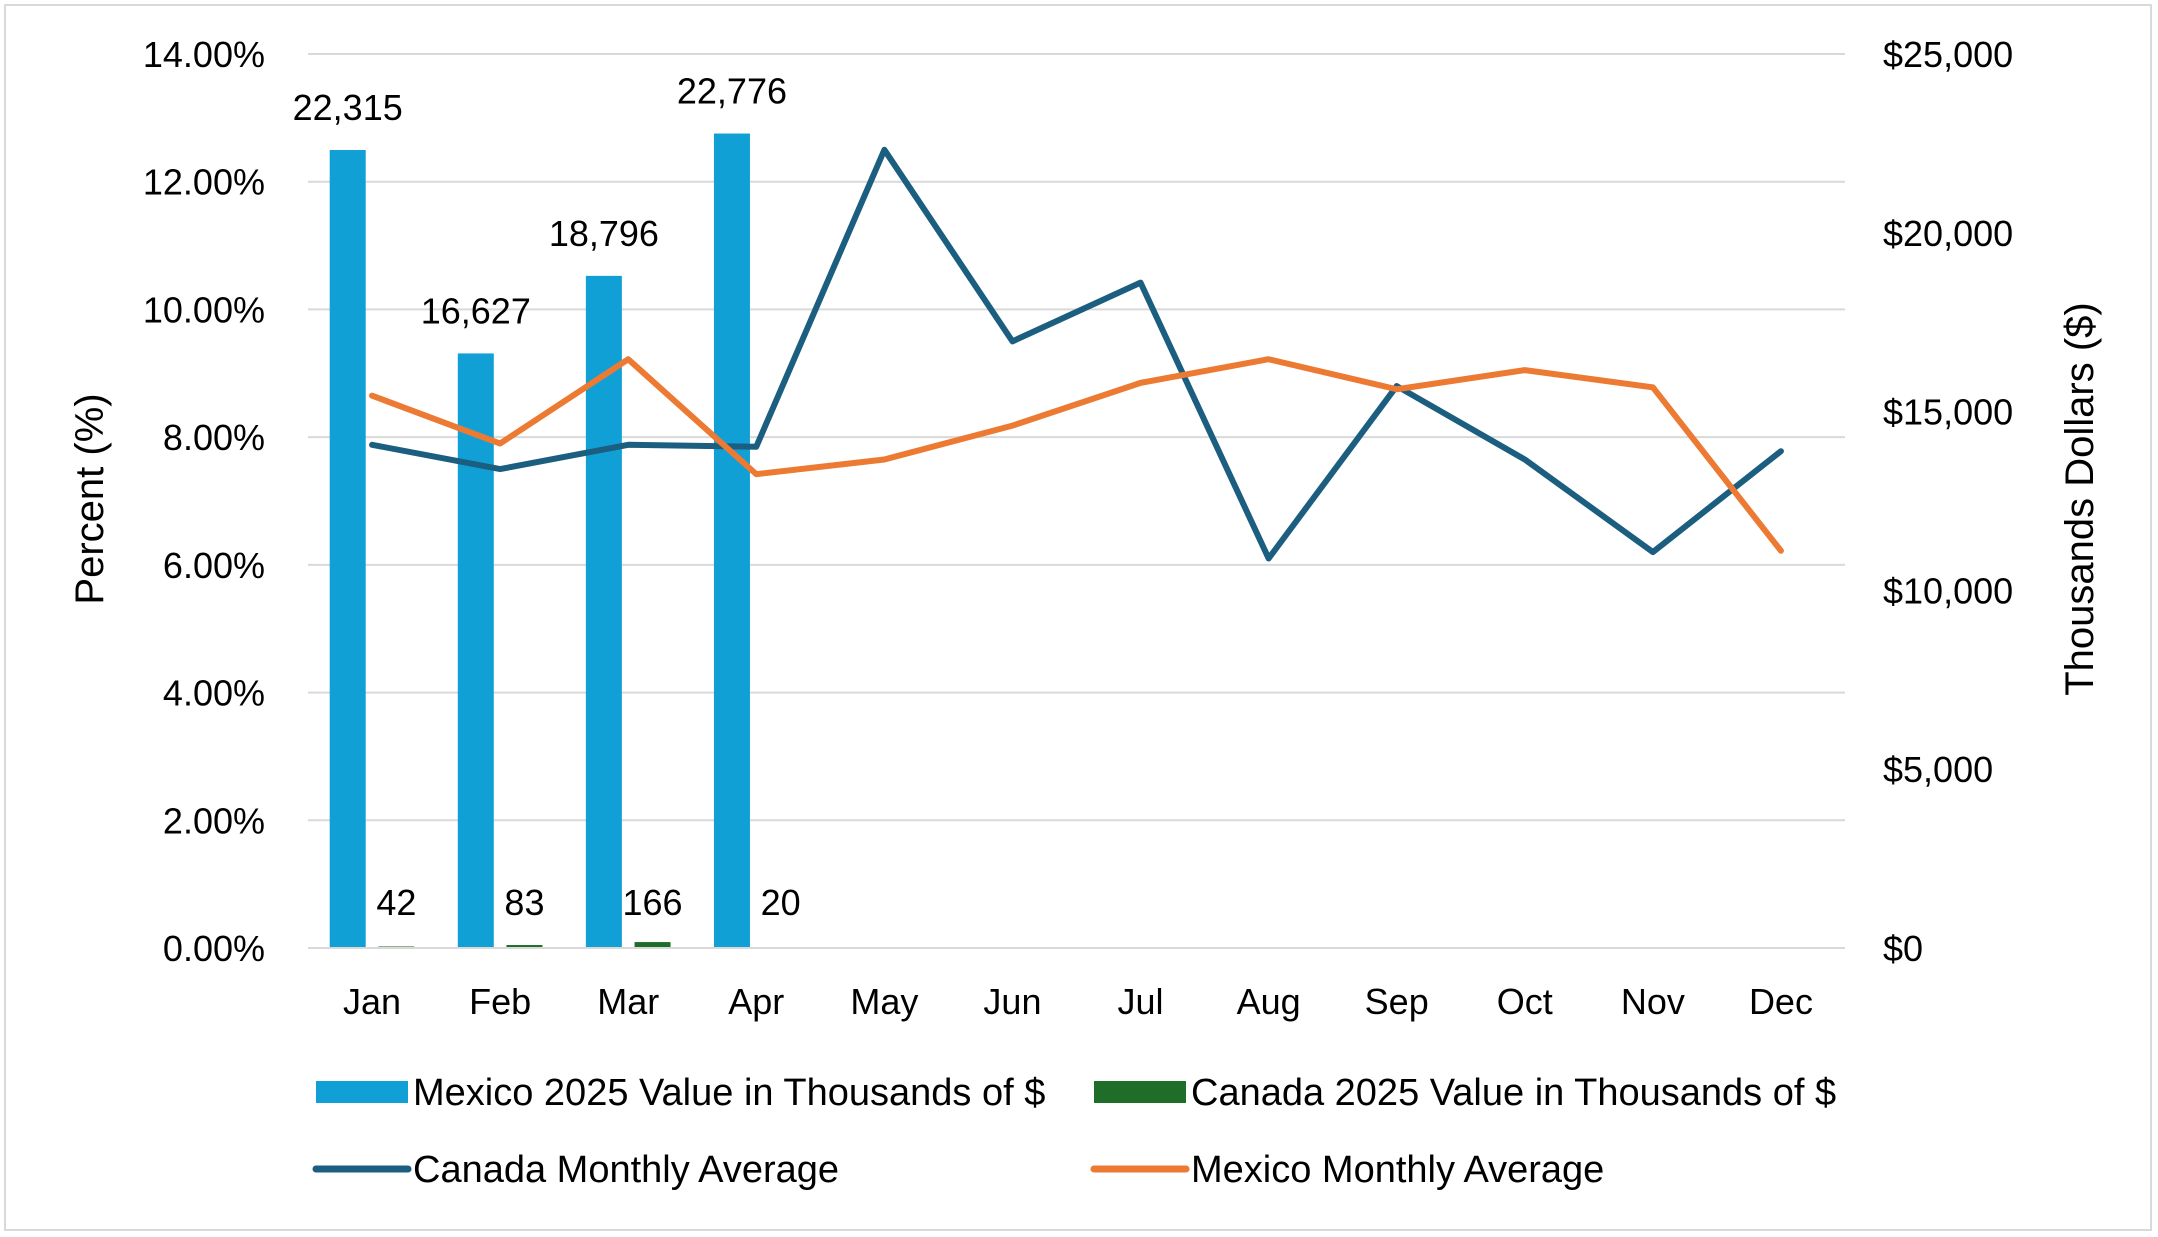 The image size is (2158, 1237). Describe the element at coordinates (729, 1093) in the screenshot. I see `legend-label: Mexico 2025 Value in Thousands of $` at that location.